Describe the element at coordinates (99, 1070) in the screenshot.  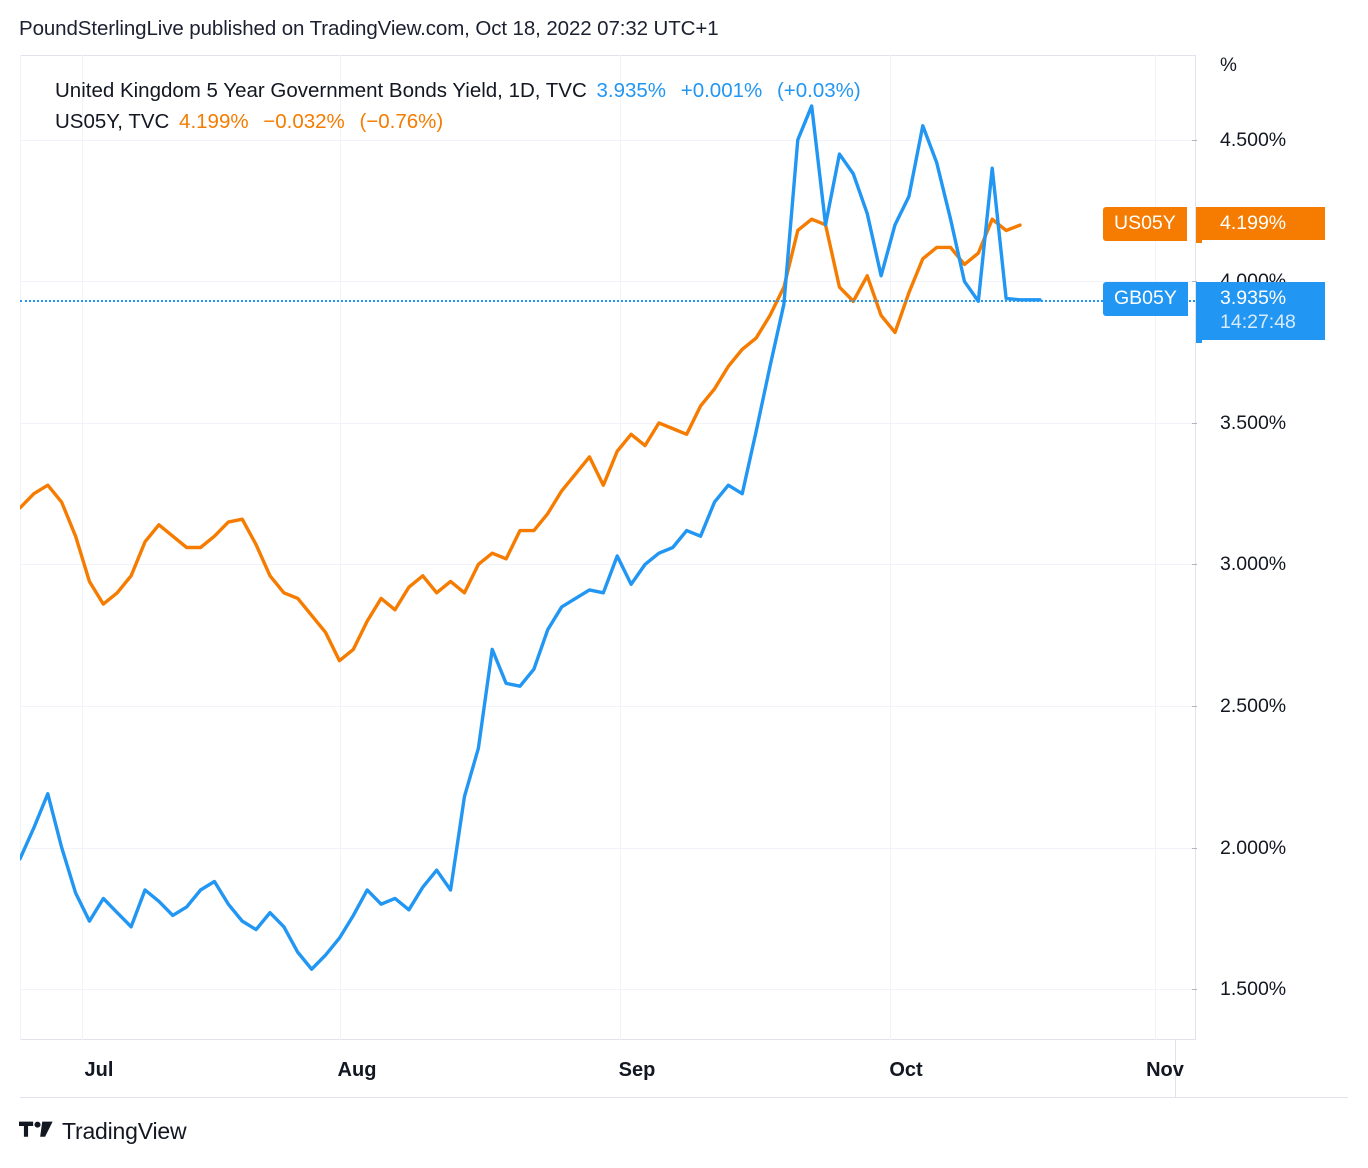
I see `time-axis-label: Jul` at that location.